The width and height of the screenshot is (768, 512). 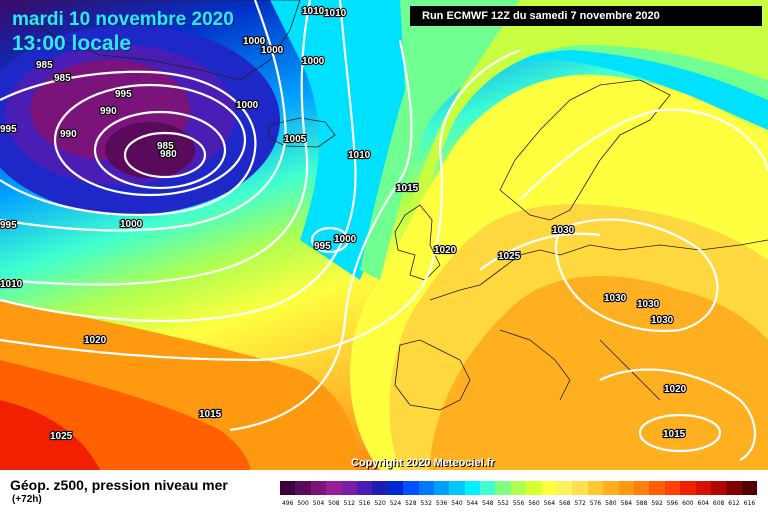 I want to click on lead-time: (+72h), so click(x=27, y=499).